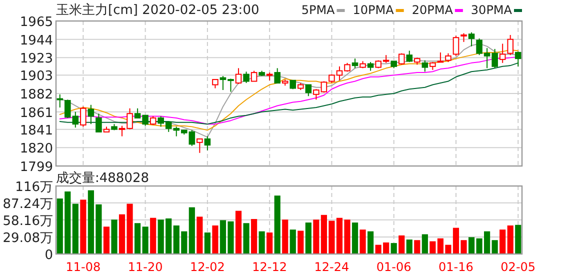 The width and height of the screenshot is (578, 276). I want to click on y-tick-label: 1944, so click(36, 40).